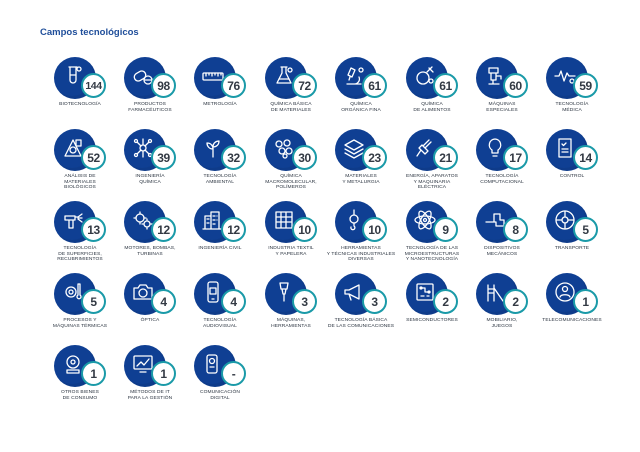 The width and height of the screenshot is (640, 452). What do you see at coordinates (304, 157) in the screenshot?
I see `field-count: 30` at bounding box center [304, 157].